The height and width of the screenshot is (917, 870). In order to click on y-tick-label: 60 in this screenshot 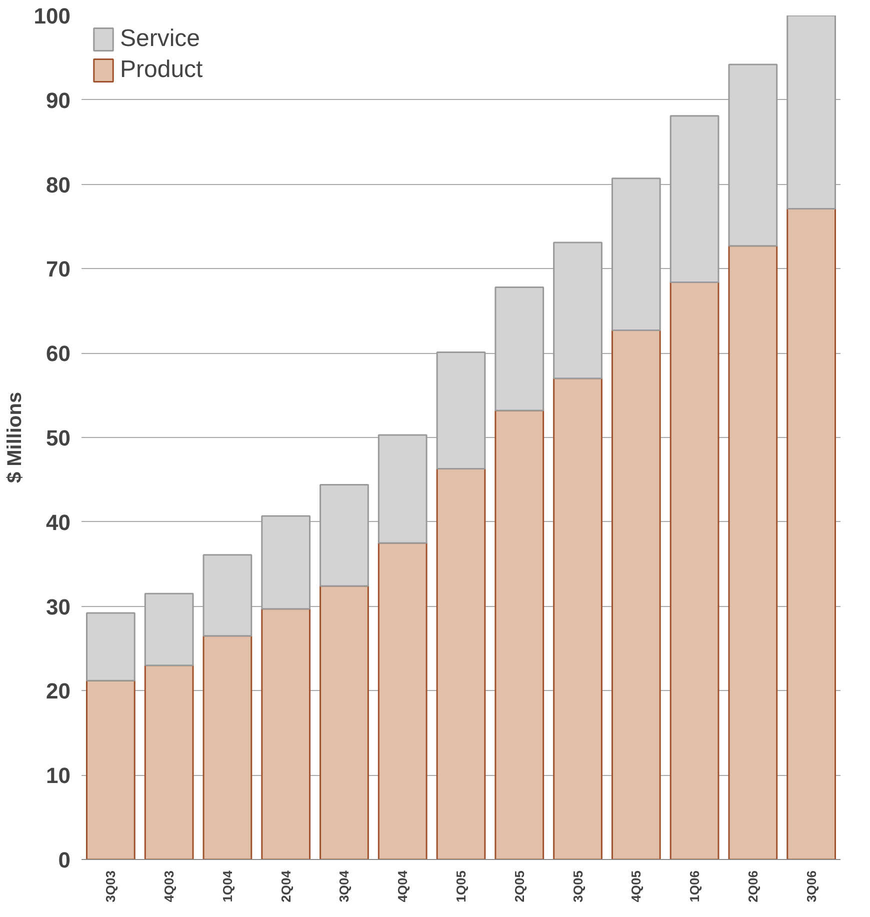, I will do `click(58, 353)`.